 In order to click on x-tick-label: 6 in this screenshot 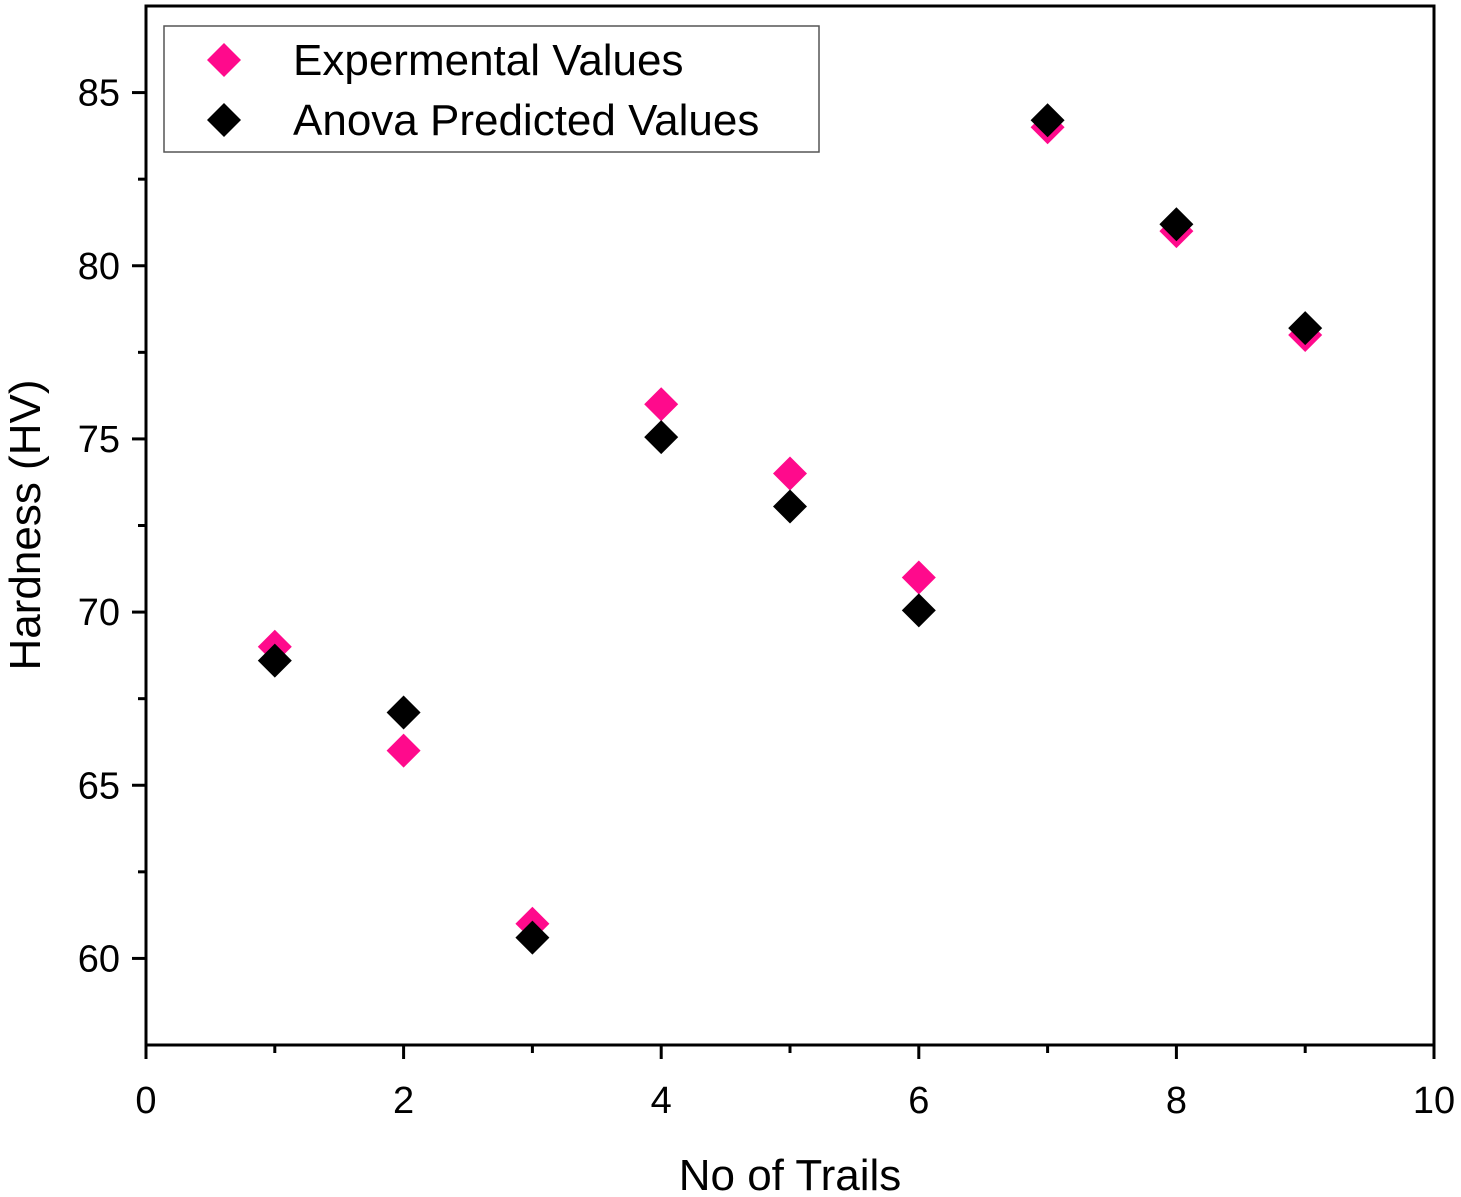, I will do `click(918, 1101)`.